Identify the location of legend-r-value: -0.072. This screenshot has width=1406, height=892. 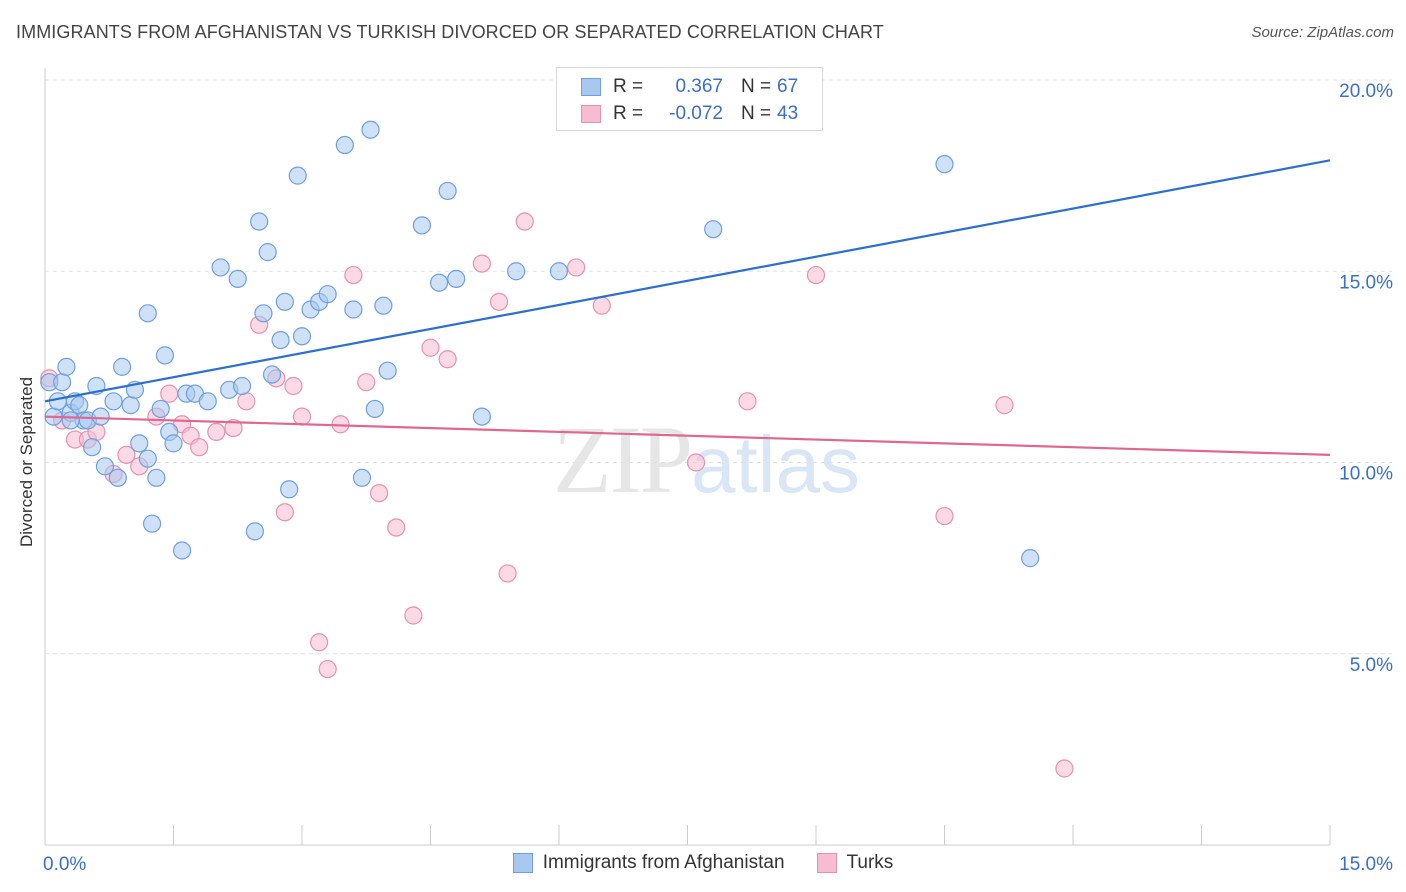
(696, 113).